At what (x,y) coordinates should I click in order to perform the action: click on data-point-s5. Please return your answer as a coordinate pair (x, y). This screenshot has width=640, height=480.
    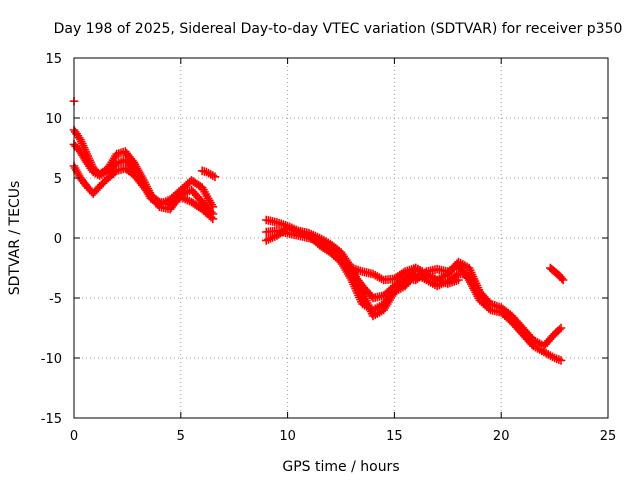
    Looking at the image, I should click on (561, 328).